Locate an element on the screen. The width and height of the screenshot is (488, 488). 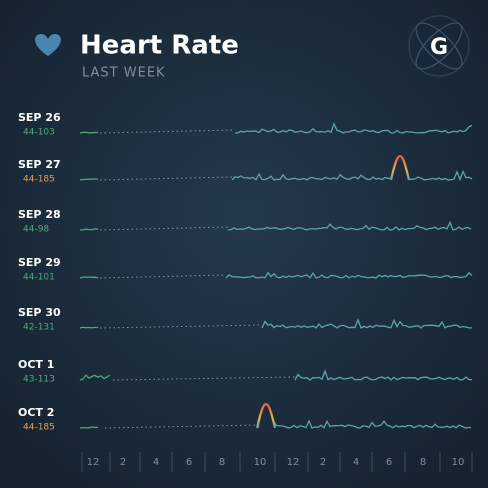
day-date: OCT 2 is located at coordinates (36, 412).